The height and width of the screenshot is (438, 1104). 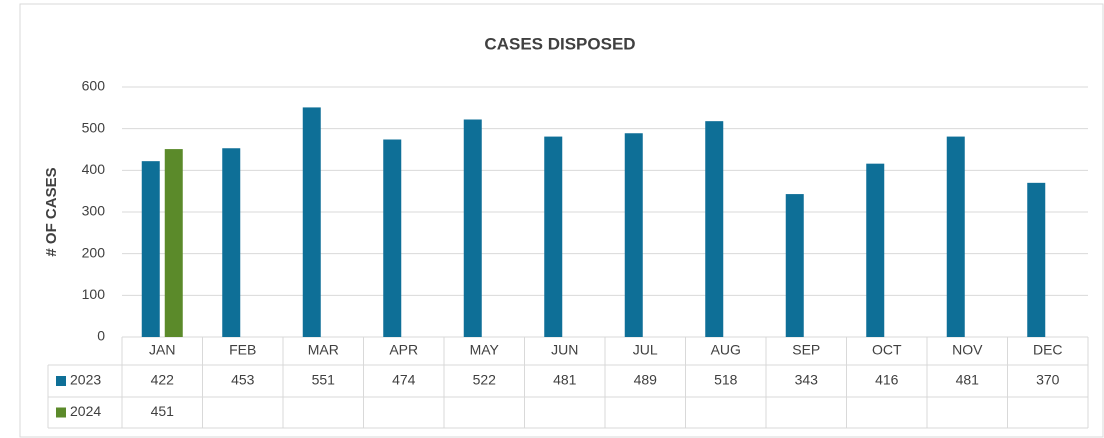 I want to click on table-value: 451, so click(x=163, y=411).